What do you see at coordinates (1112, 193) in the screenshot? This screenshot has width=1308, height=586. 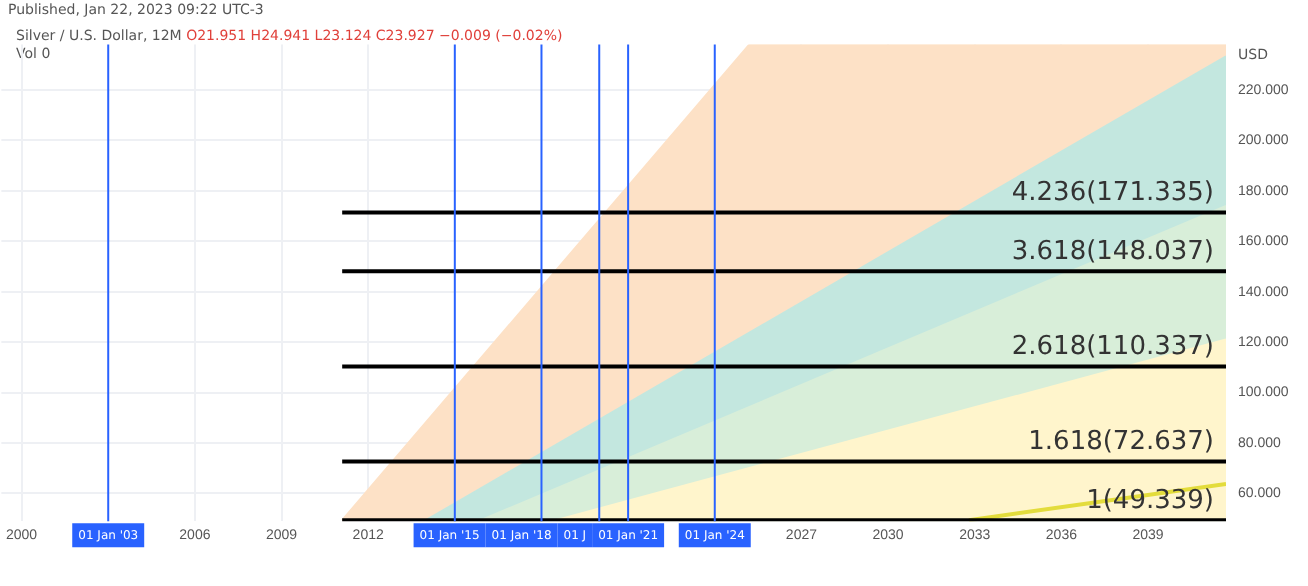 I see `series-label: 4.236(171.335)` at bounding box center [1112, 193].